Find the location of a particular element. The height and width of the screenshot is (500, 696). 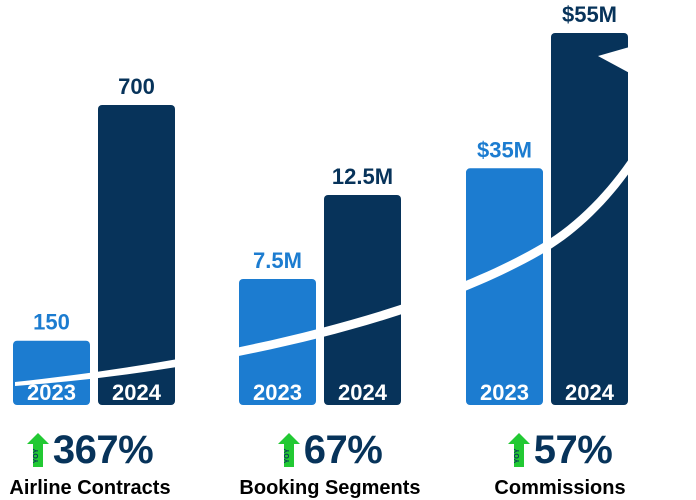

bar-booking-segments-2024 is located at coordinates (362, 300).